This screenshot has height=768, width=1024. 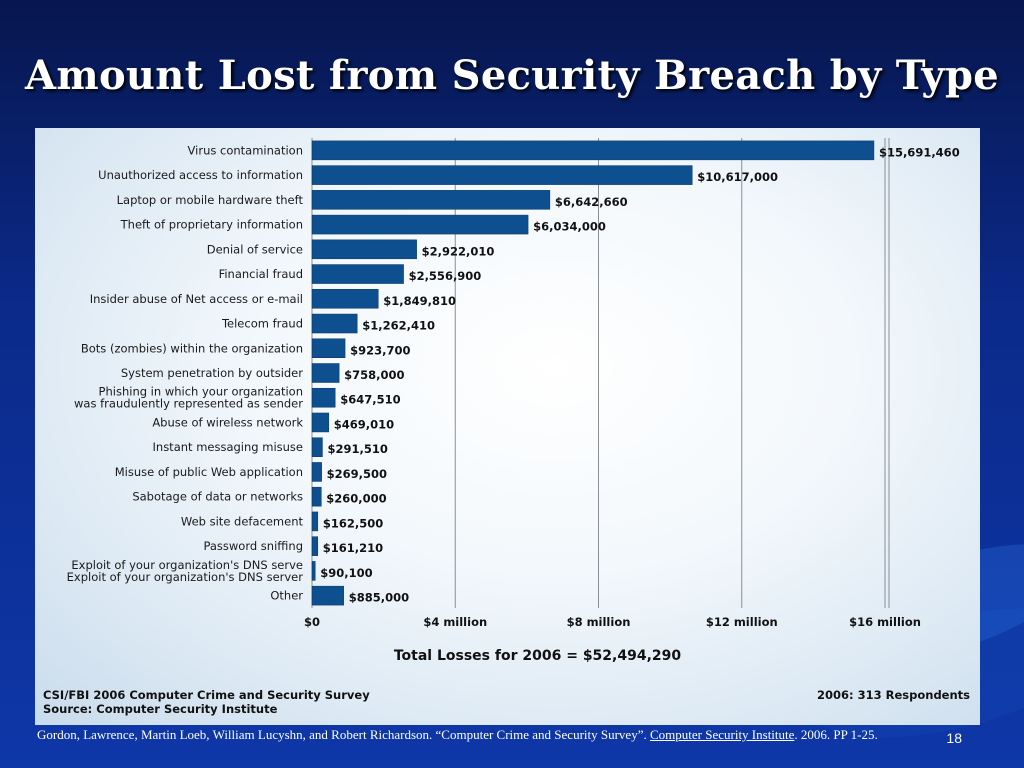 What do you see at coordinates (419, 301) in the screenshot?
I see `data-label: $1,849,810` at bounding box center [419, 301].